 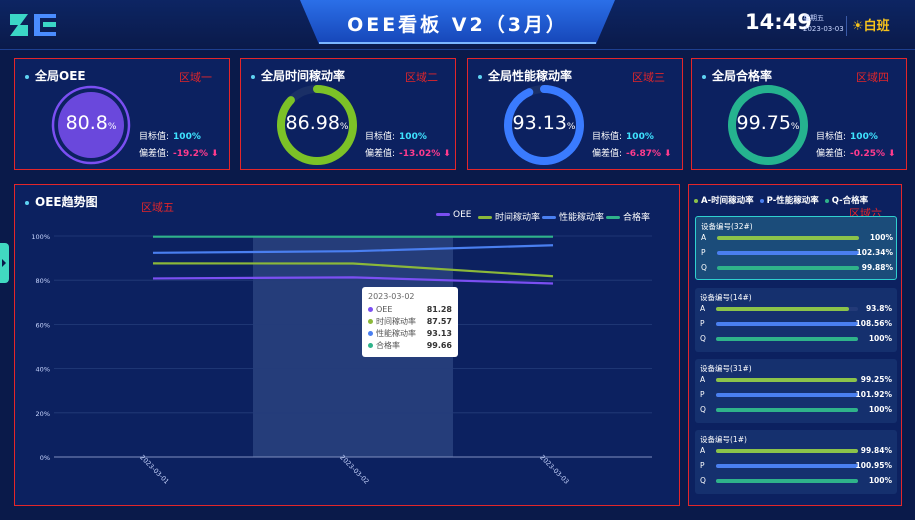 I want to click on kpi-title: 全局时间稼动率, so click(x=298, y=75).